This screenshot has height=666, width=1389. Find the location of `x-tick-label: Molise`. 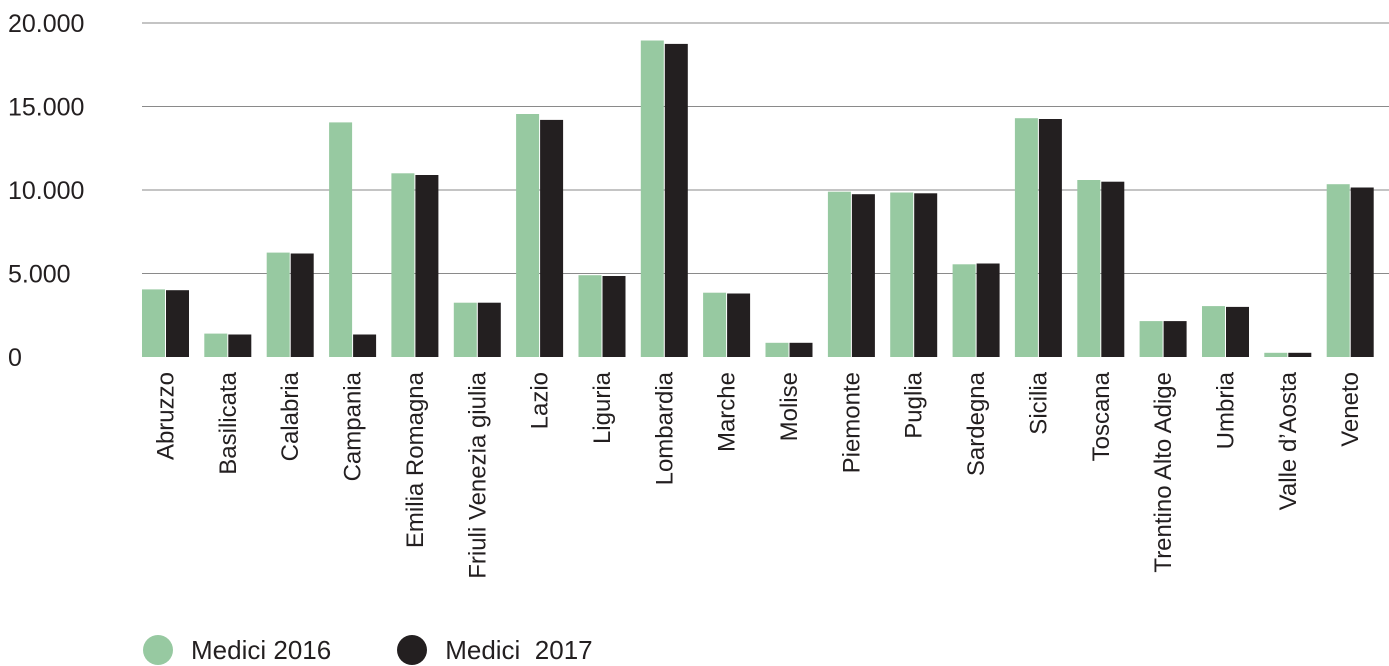

x-tick-label: Molise is located at coordinates (789, 406).